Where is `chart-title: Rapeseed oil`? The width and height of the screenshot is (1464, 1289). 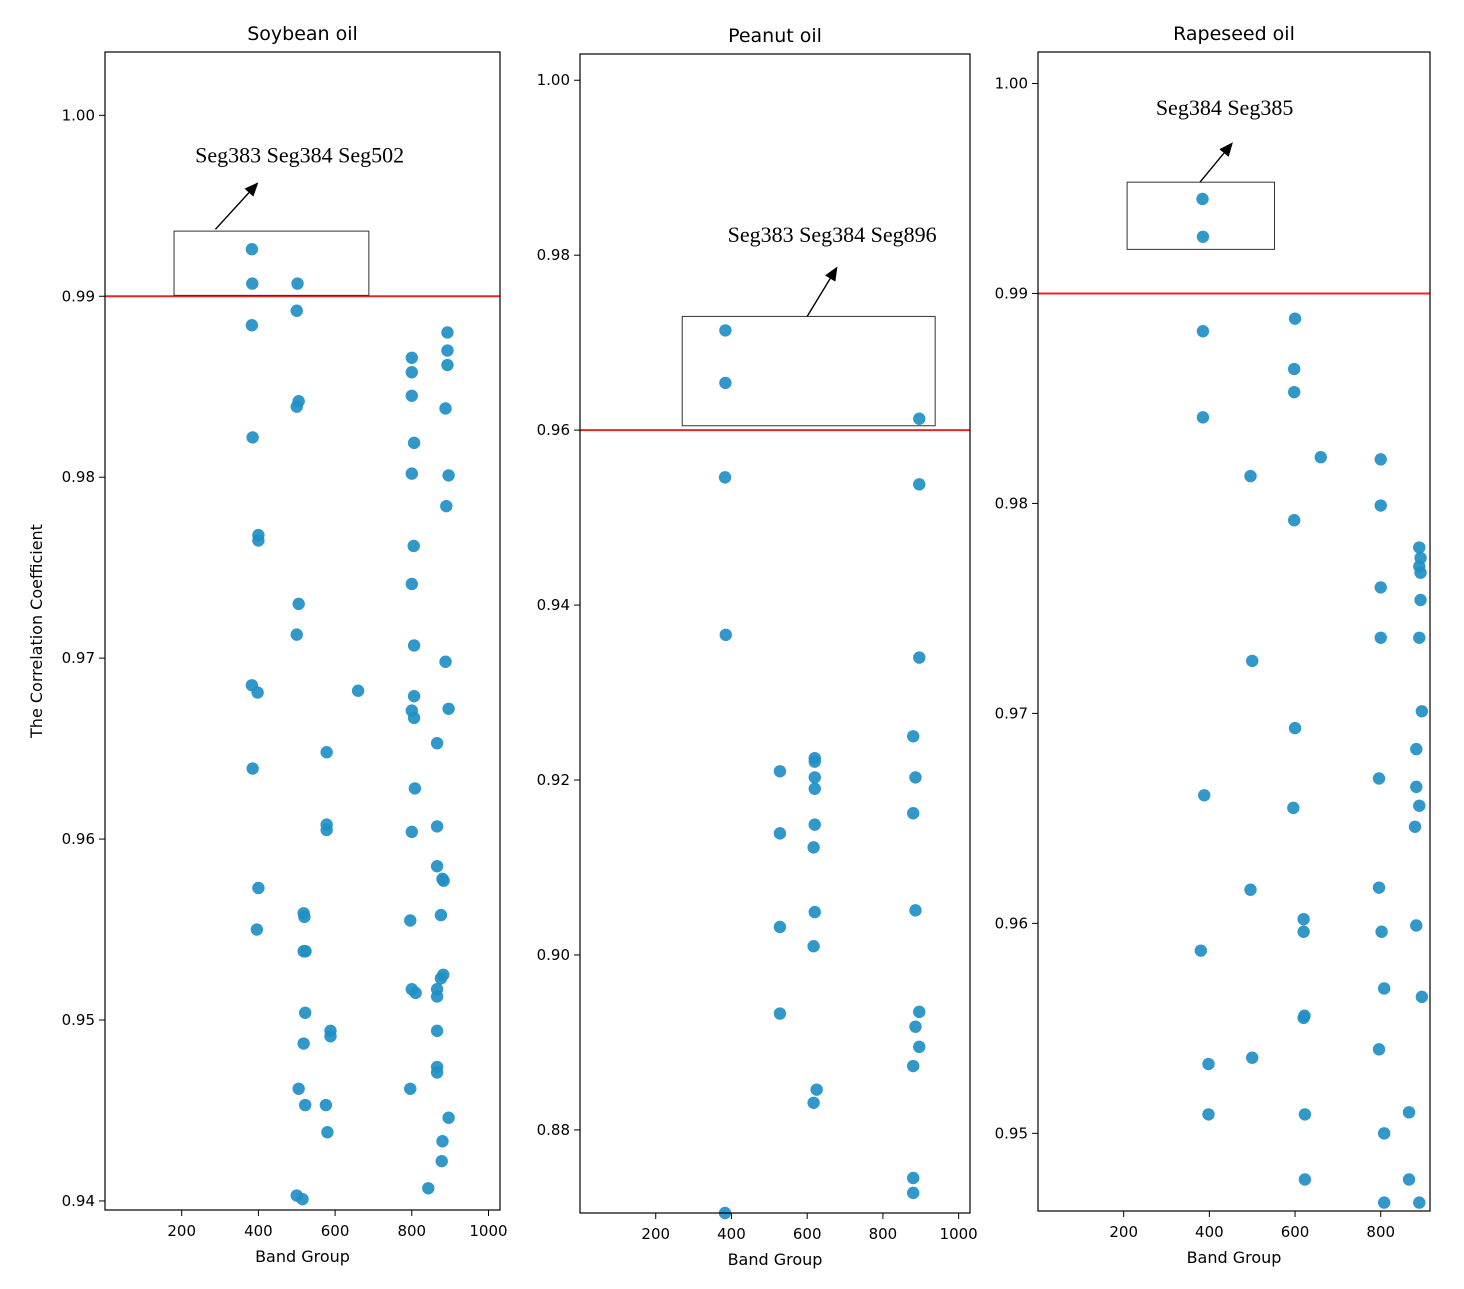
chart-title: Rapeseed oil is located at coordinates (1234, 34).